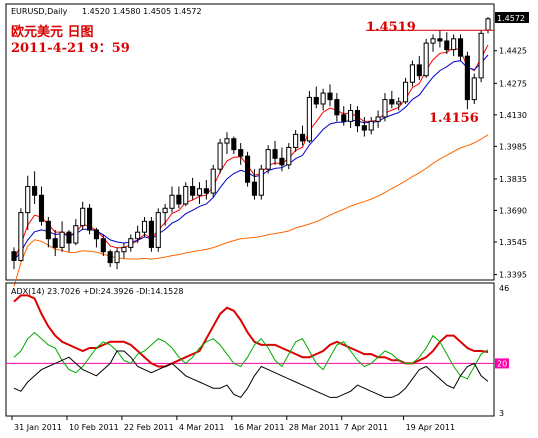  Describe the element at coordinates (391, 27) in the screenshot. I see `annotation-high: 1.4519` at that location.